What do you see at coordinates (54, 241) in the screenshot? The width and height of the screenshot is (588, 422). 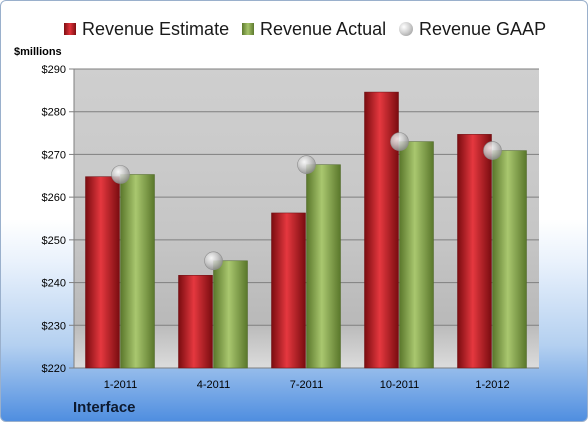 I see `y-tick-label: $250` at bounding box center [54, 241].